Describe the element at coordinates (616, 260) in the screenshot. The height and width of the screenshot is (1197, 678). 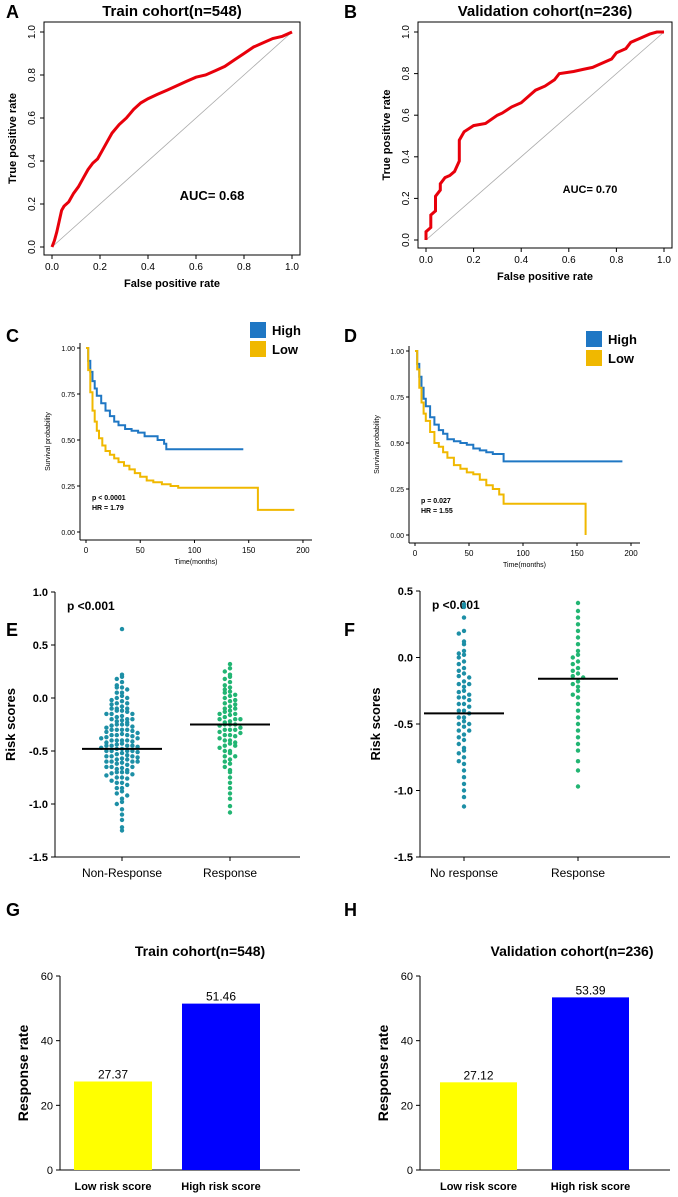
I see `x-tick-label-b: 0.8` at that location.